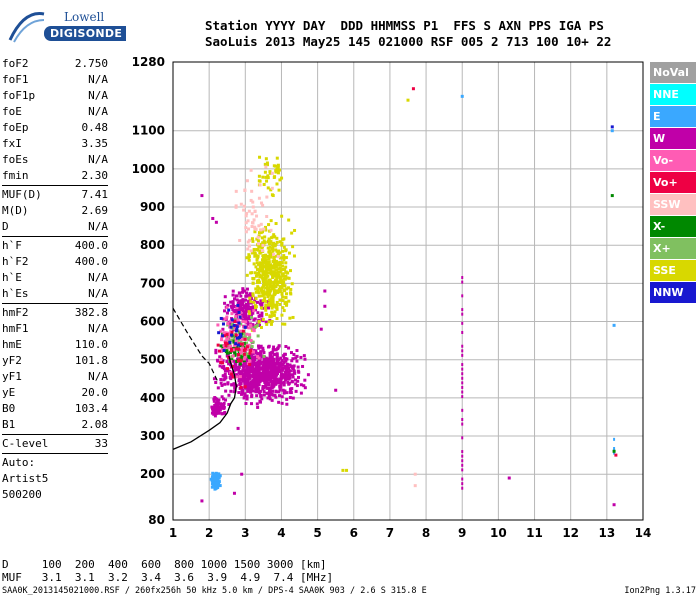 This screenshot has height=600, width=700. I want to click on legend-label: NoVal, so click(671, 72).